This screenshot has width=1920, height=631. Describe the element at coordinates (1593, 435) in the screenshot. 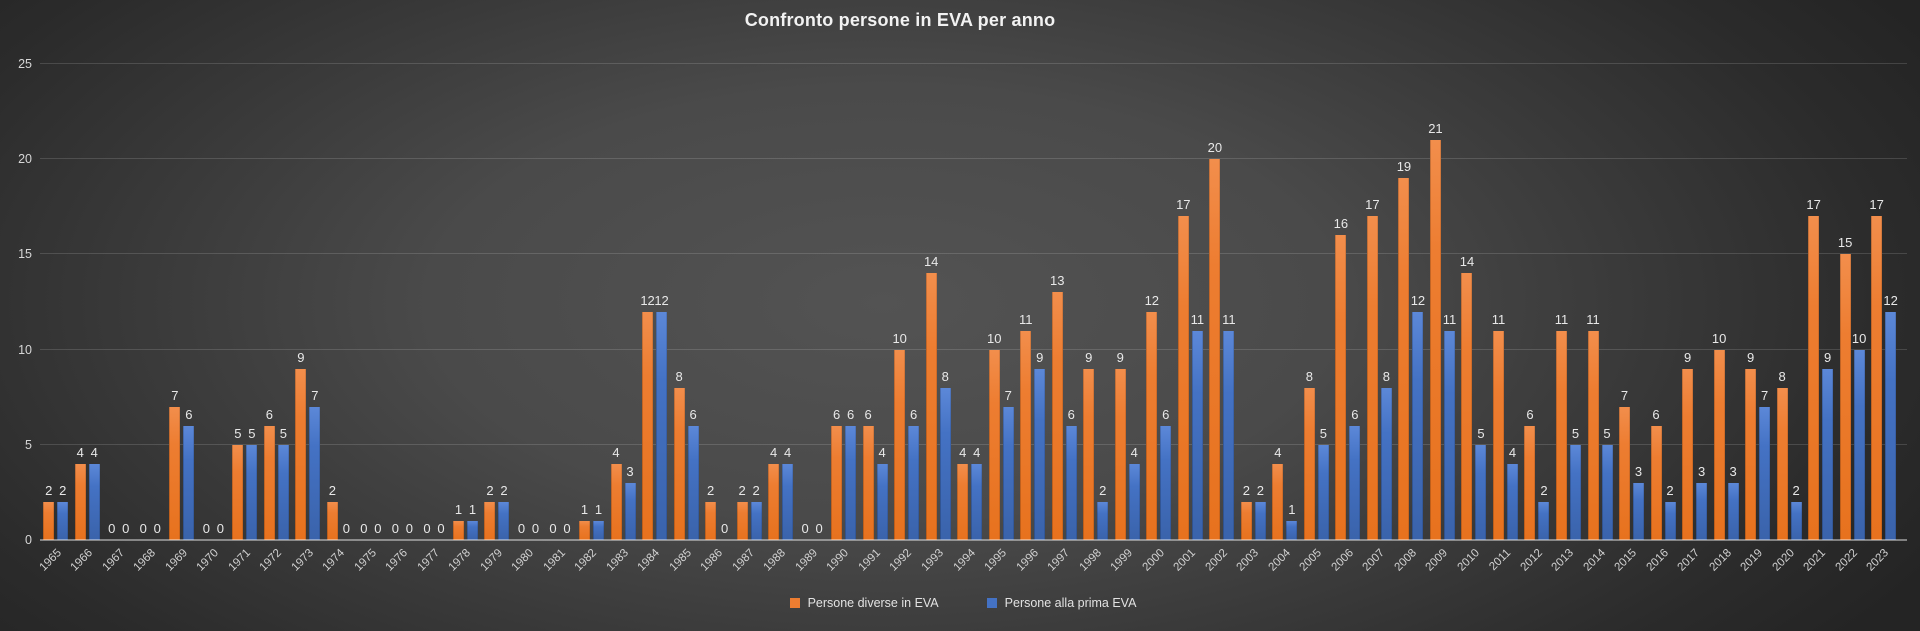

I see `bar-diverse-2014` at that location.